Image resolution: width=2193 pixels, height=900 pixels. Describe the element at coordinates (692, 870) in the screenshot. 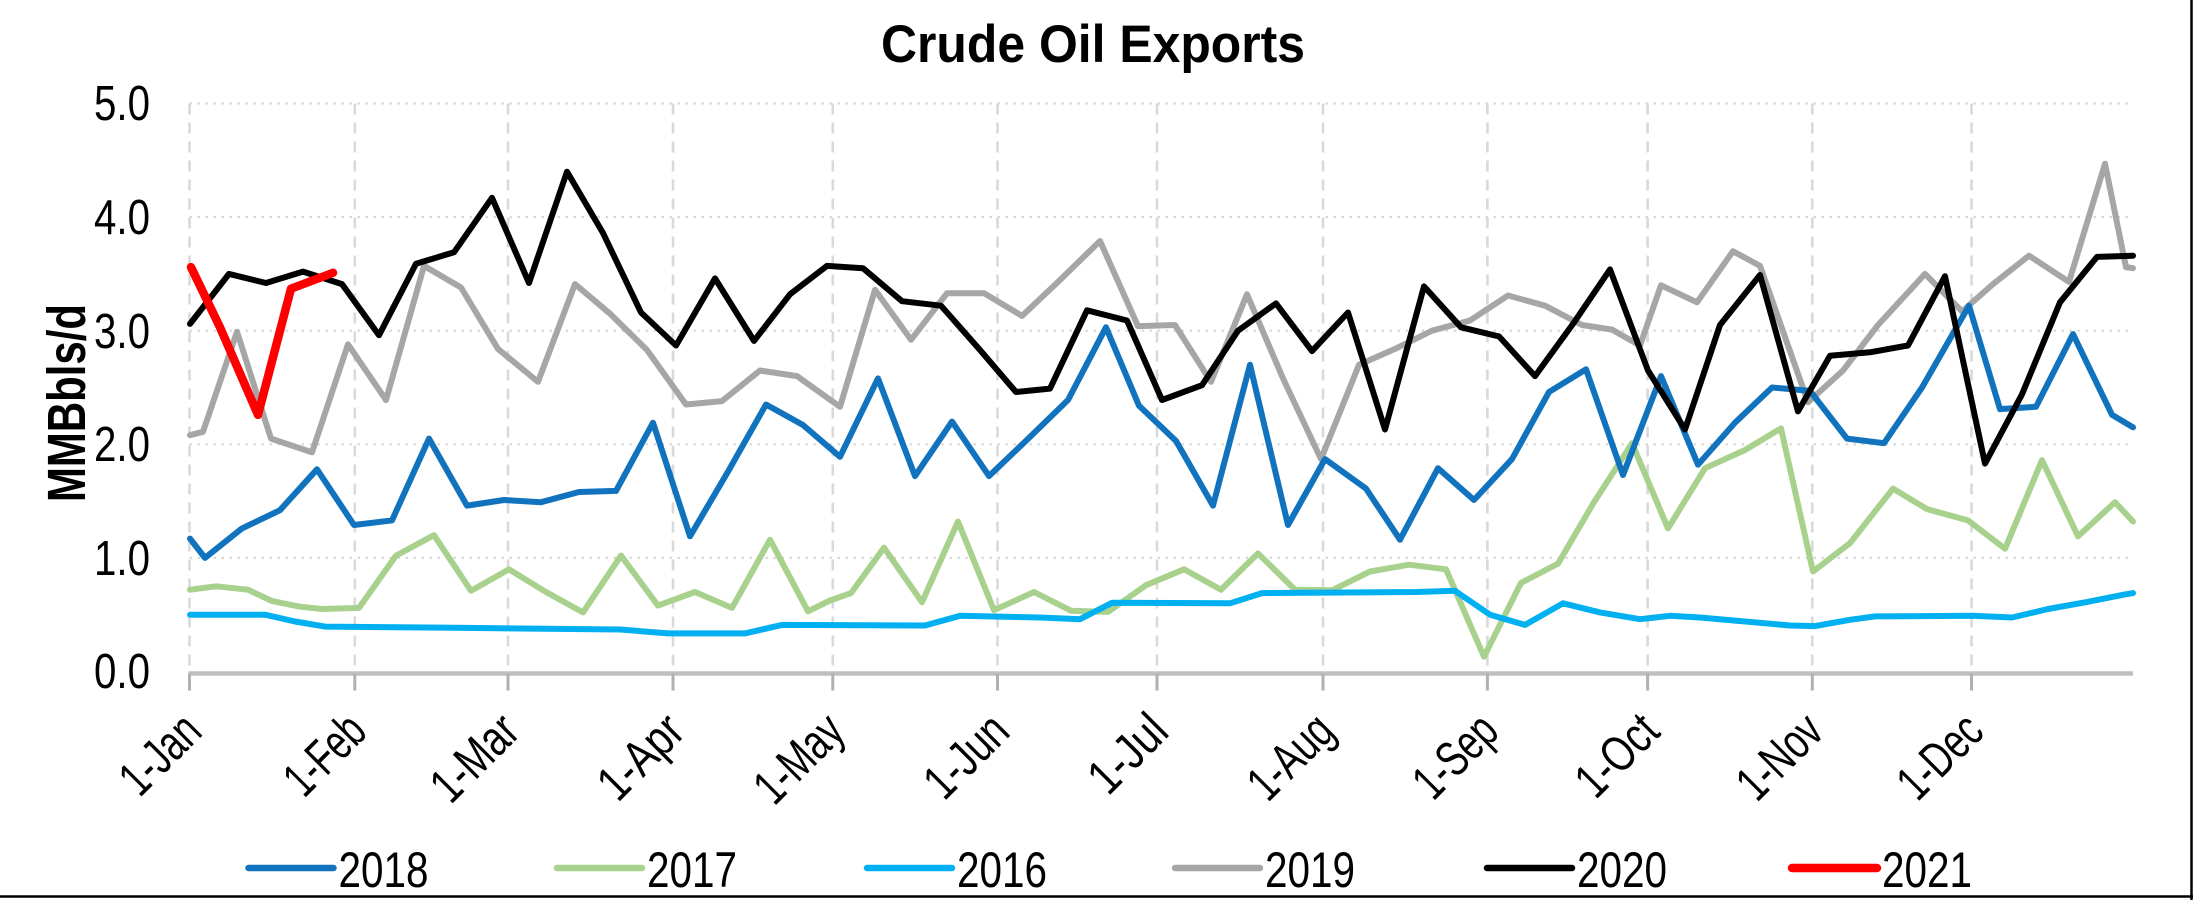

I see `svg-text: 2017` at that location.